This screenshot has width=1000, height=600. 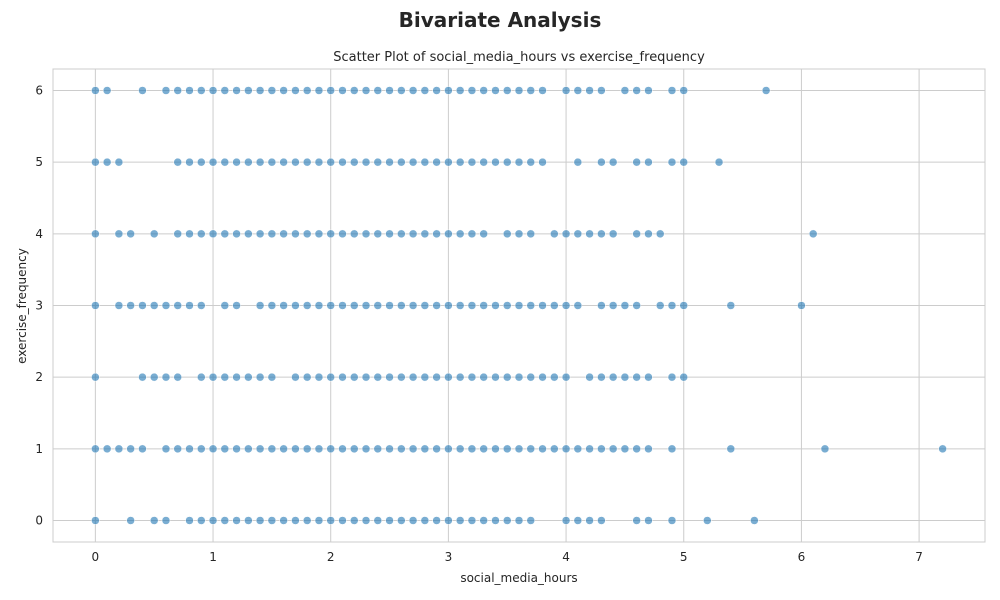 What do you see at coordinates (39, 449) in the screenshot?
I see `y-tick-label: 1` at bounding box center [39, 449].